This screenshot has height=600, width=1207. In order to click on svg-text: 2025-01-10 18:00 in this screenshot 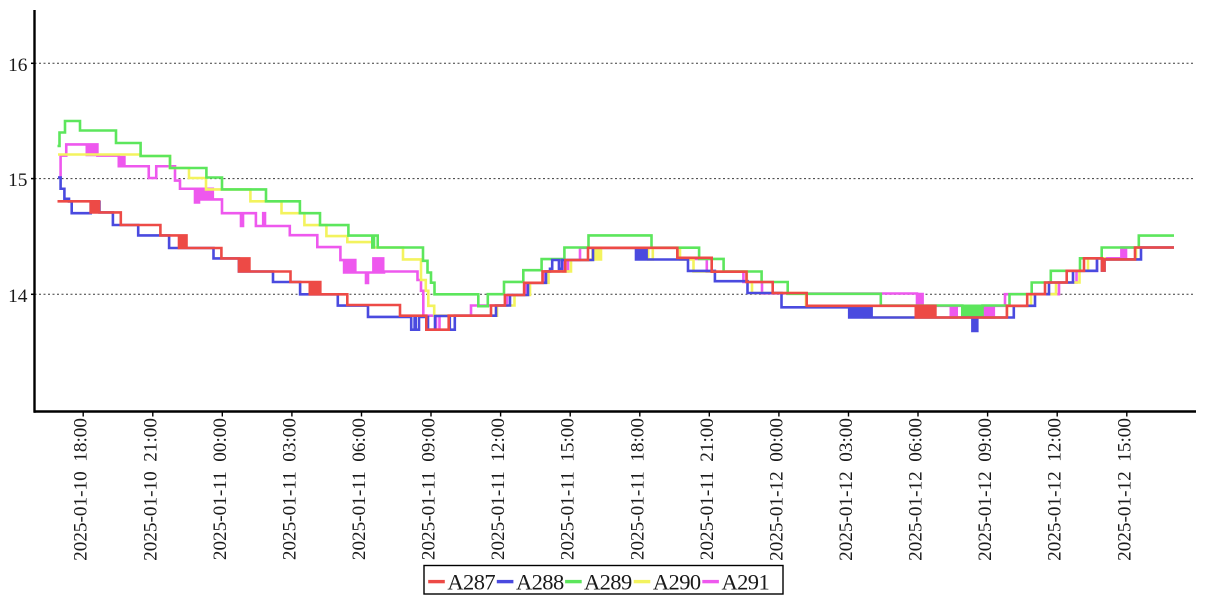, I will do `click(81, 489)`.